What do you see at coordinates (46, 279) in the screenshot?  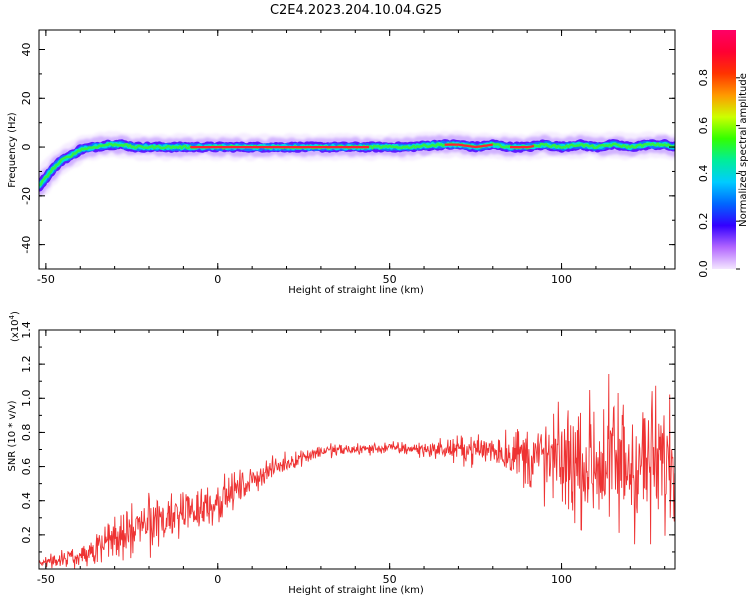 I see `spectrogram-x-tick-label: -50` at bounding box center [46, 279].